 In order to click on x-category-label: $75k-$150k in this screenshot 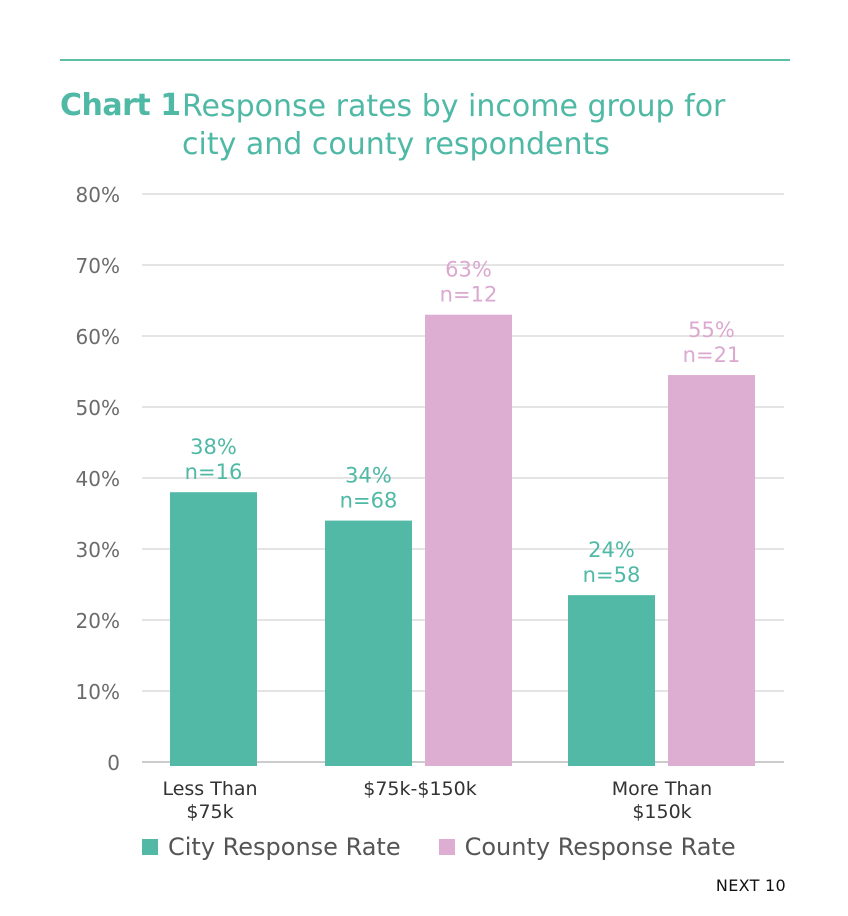, I will do `click(419, 789)`.